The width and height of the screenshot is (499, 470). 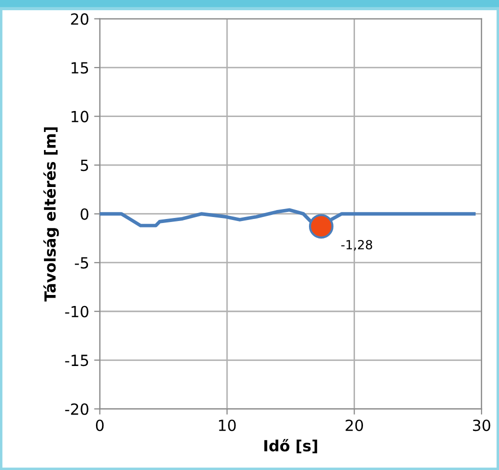 I want to click on y-tick-label: 0, so click(x=84, y=214).